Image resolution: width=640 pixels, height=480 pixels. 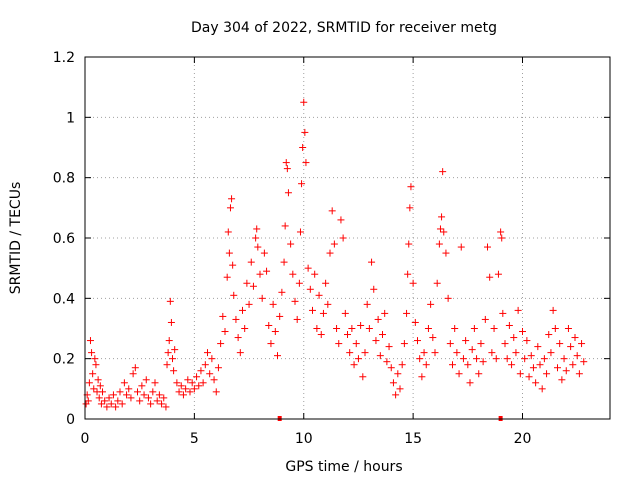 I want to click on y-tick-label: 1, so click(x=70, y=118).